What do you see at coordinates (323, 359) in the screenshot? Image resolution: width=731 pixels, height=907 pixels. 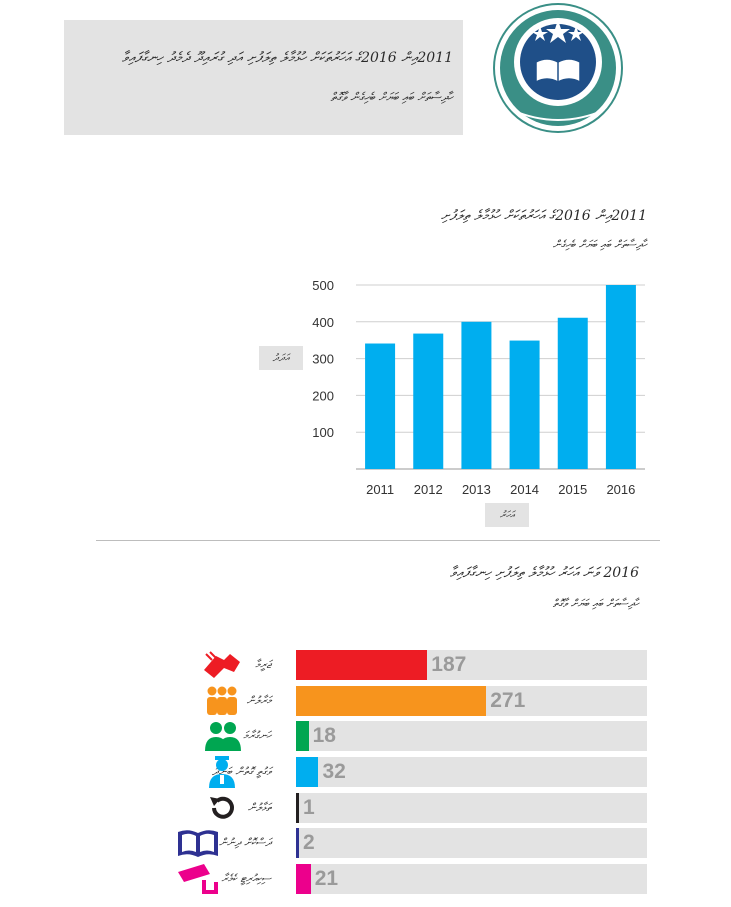 I see `y-tick-label: 300` at bounding box center [323, 359].